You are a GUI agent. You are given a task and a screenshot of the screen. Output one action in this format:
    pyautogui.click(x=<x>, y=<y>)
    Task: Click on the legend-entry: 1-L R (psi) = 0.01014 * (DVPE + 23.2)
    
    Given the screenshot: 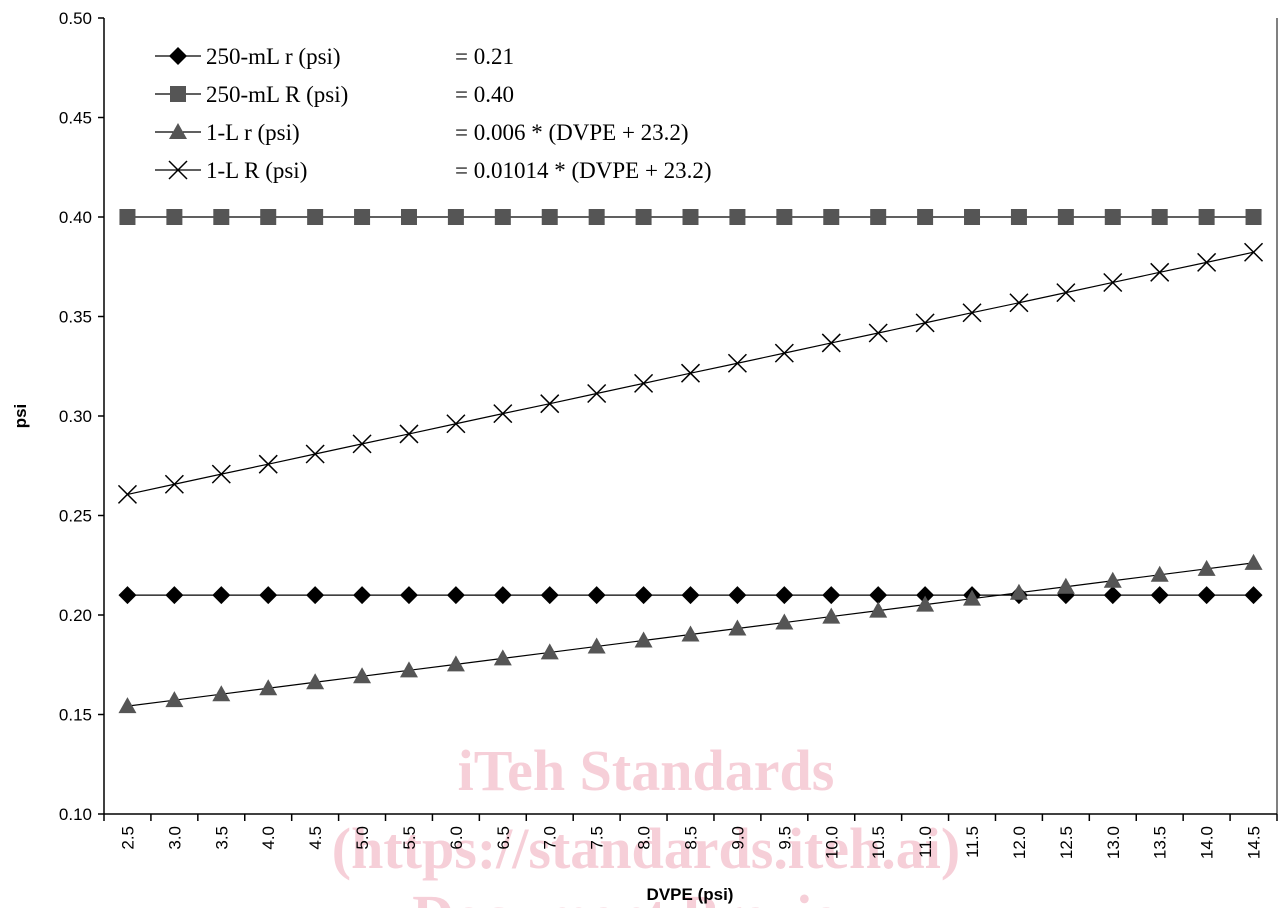 What is the action you would take?
    pyautogui.click(x=433, y=170)
    